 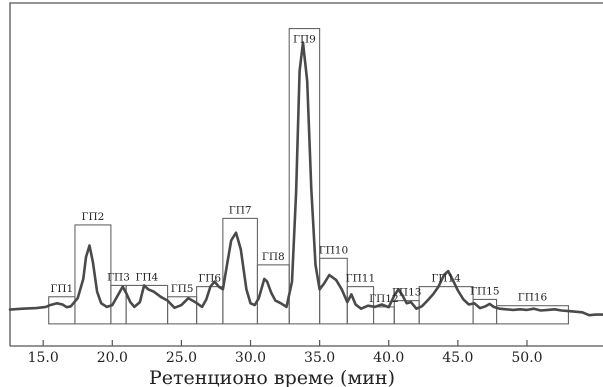 What do you see at coordinates (61, 289) in the screenshot?
I see `fraction-label-ГП1: ГП1` at bounding box center [61, 289].